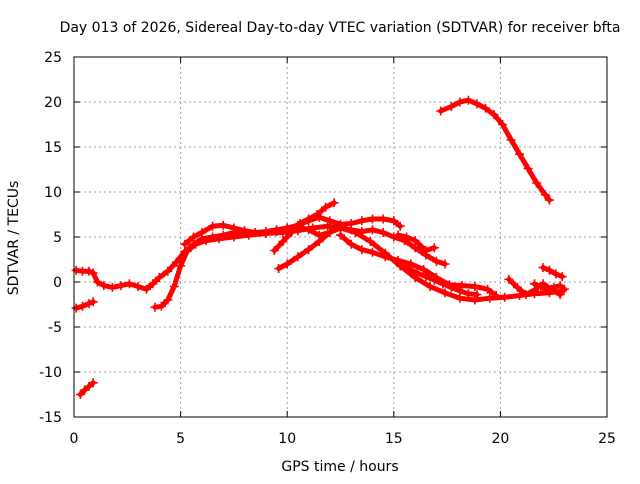 Image resolution: width=640 pixels, height=484 pixels. I want to click on x-tick-label: 0, so click(74, 439).